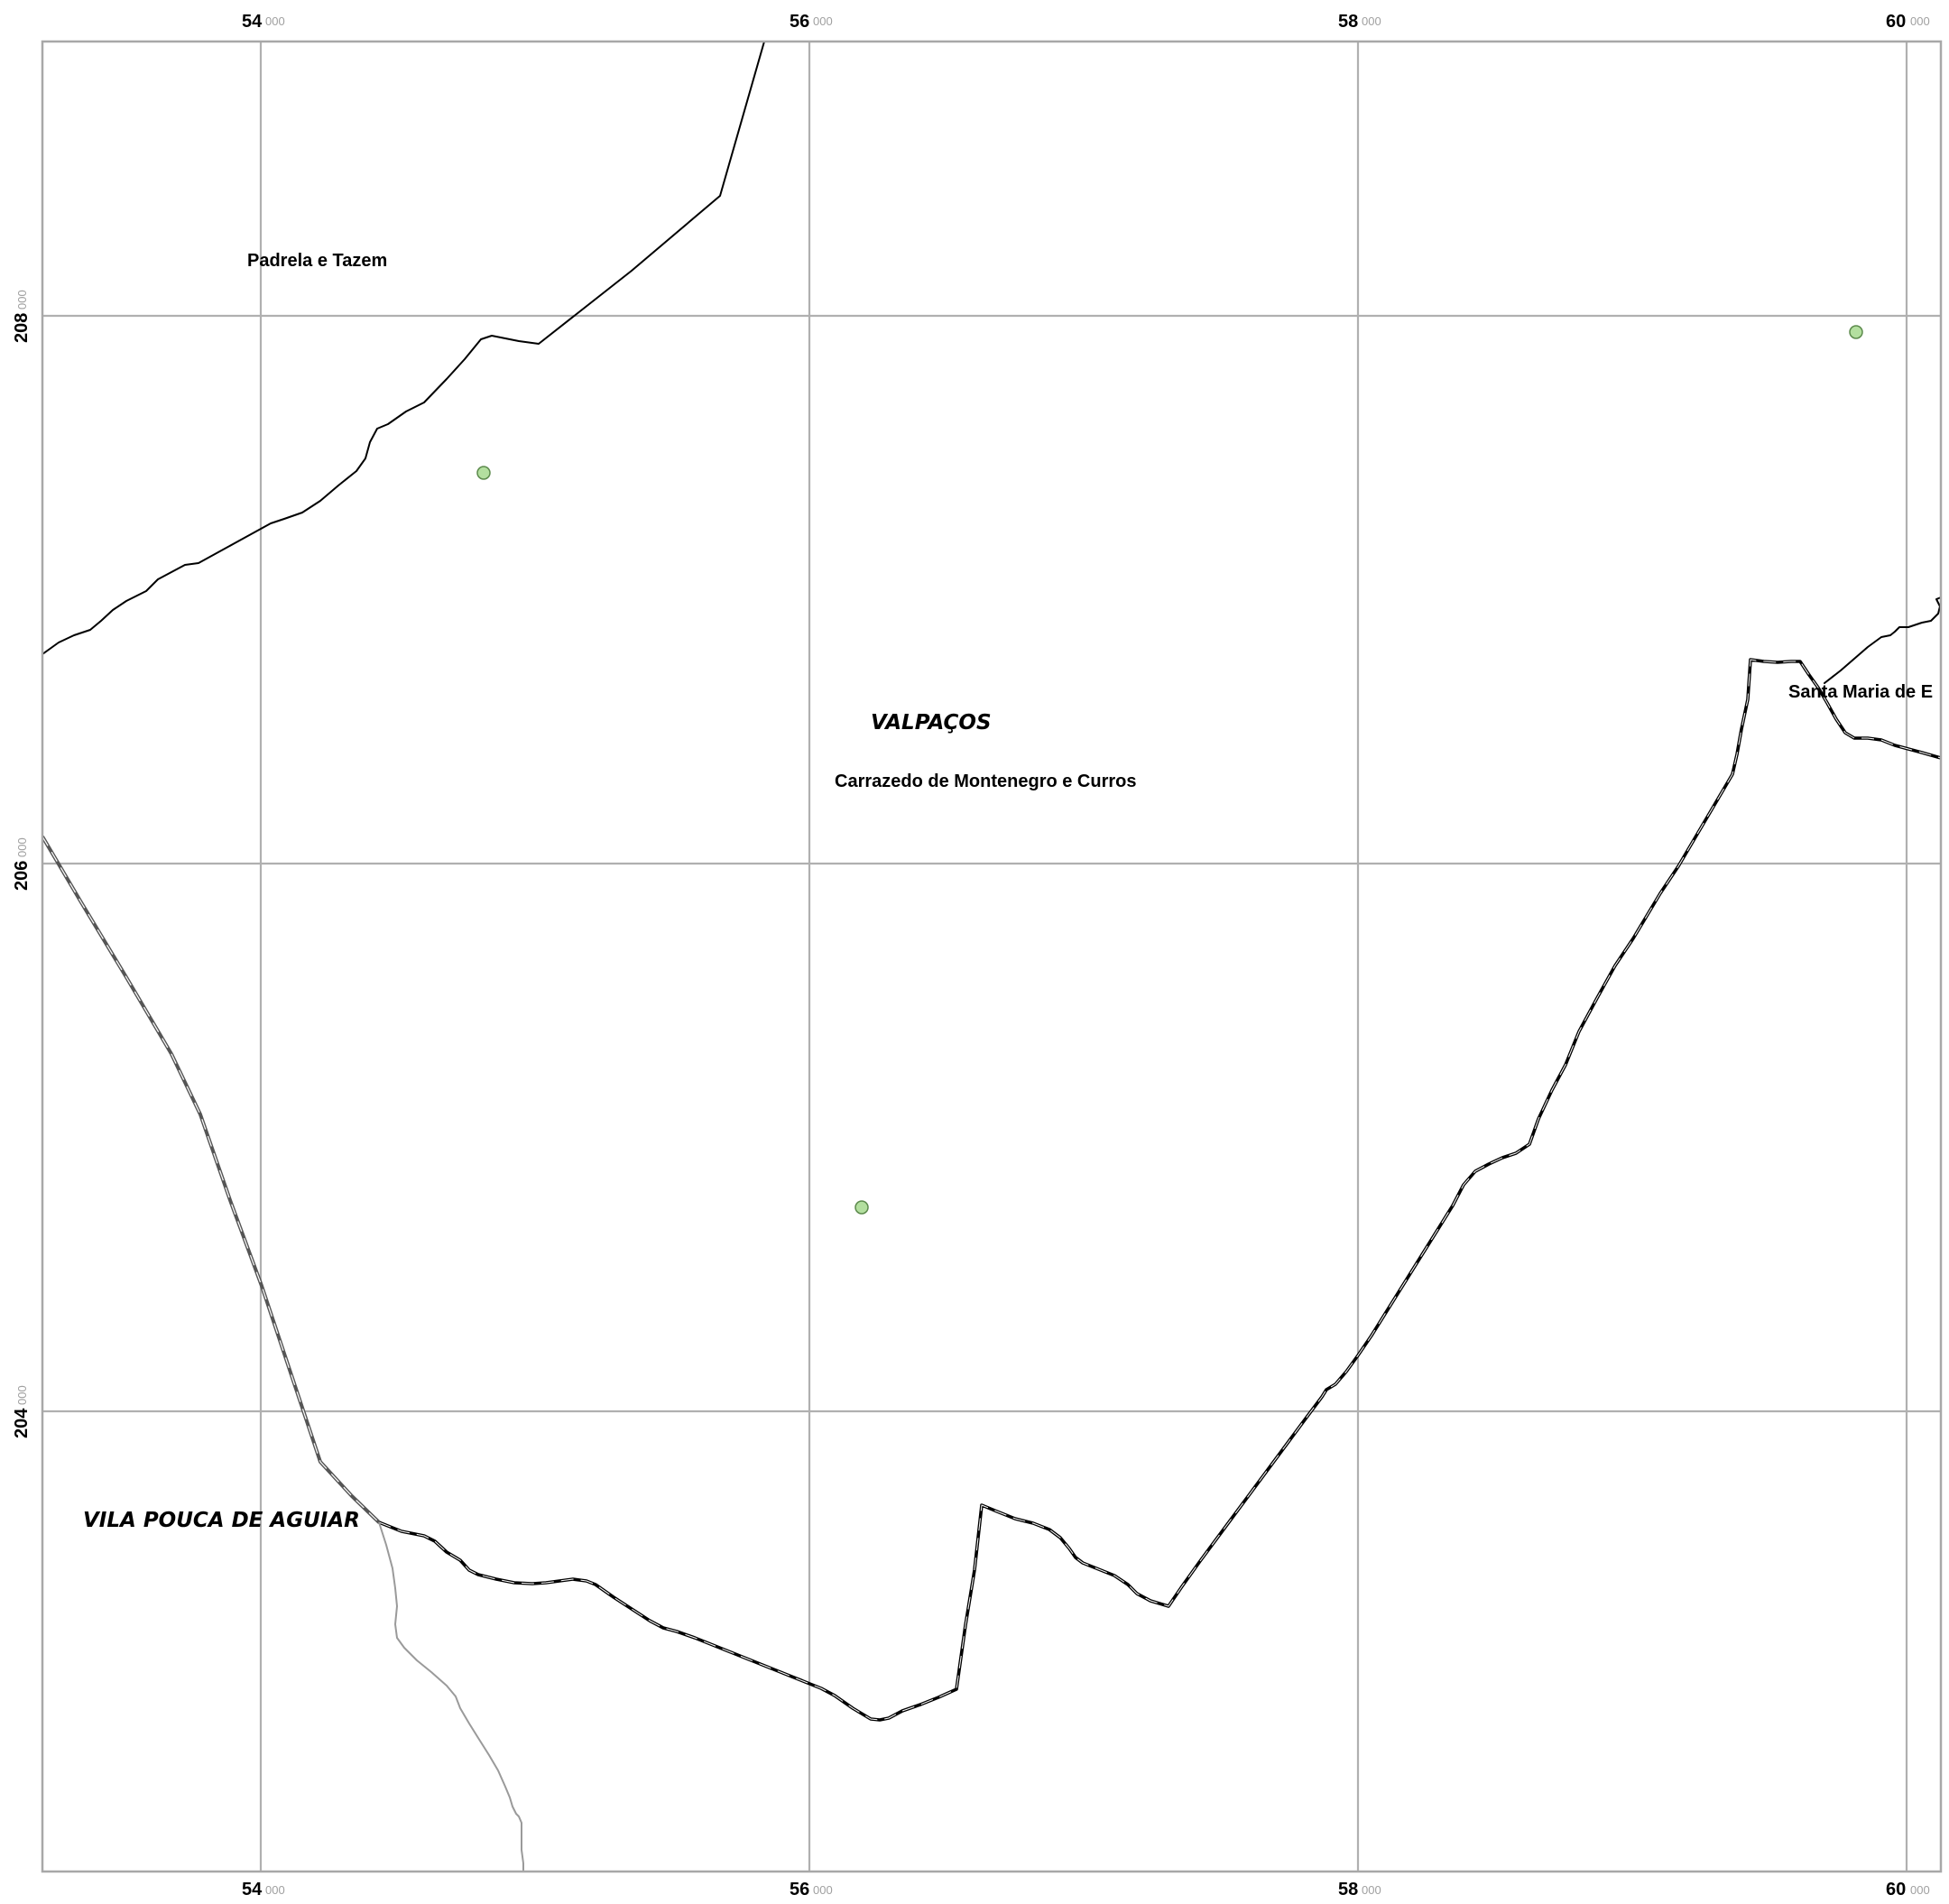 Image resolution: width=1949 pixels, height=1904 pixels. What do you see at coordinates (1882, 640) in the screenshot?
I see `parish-boundary-santa-maria` at bounding box center [1882, 640].